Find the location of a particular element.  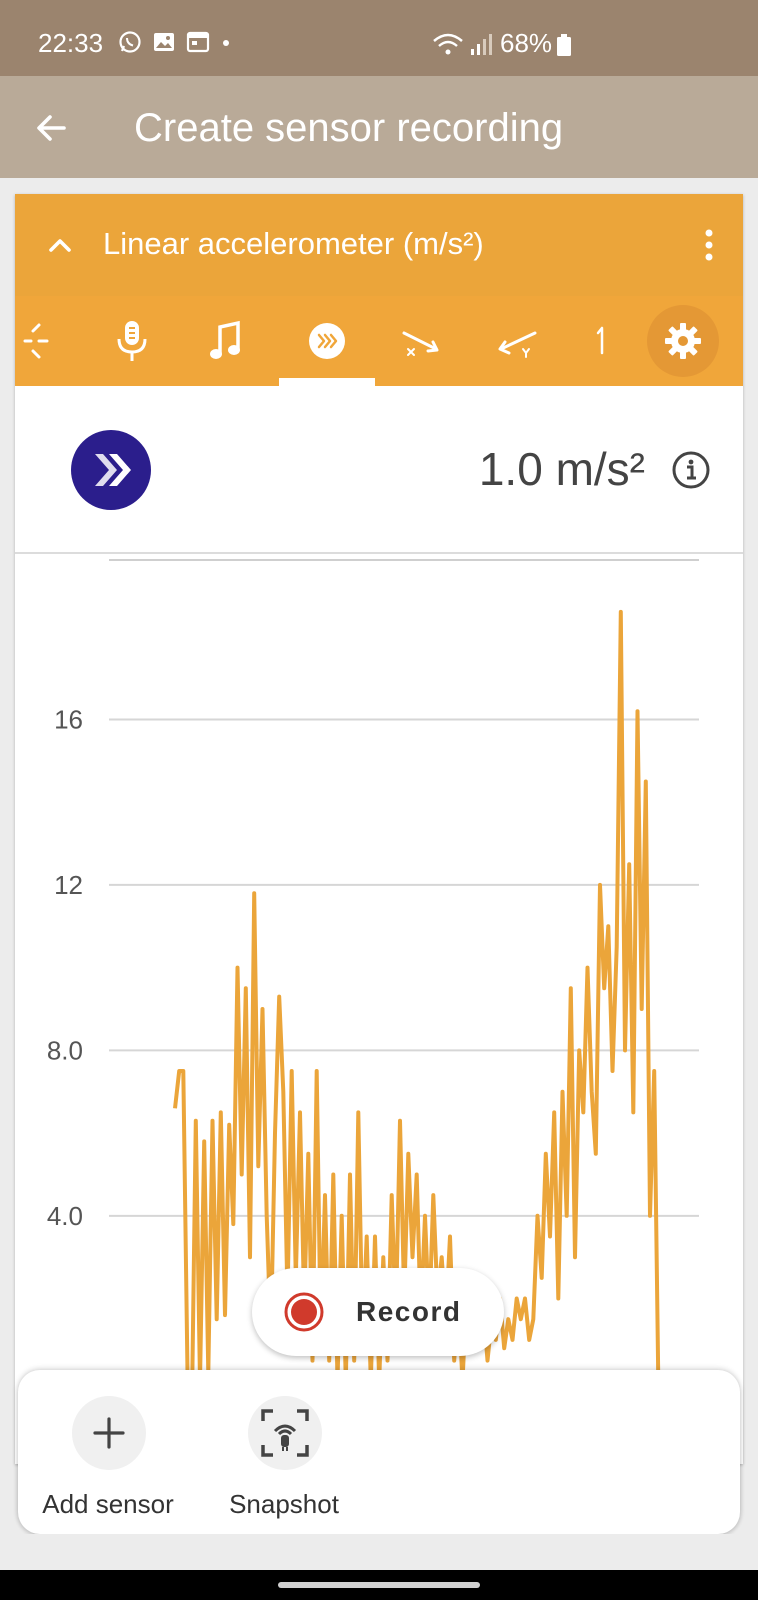

microphone-icon is located at coordinates (132, 341).